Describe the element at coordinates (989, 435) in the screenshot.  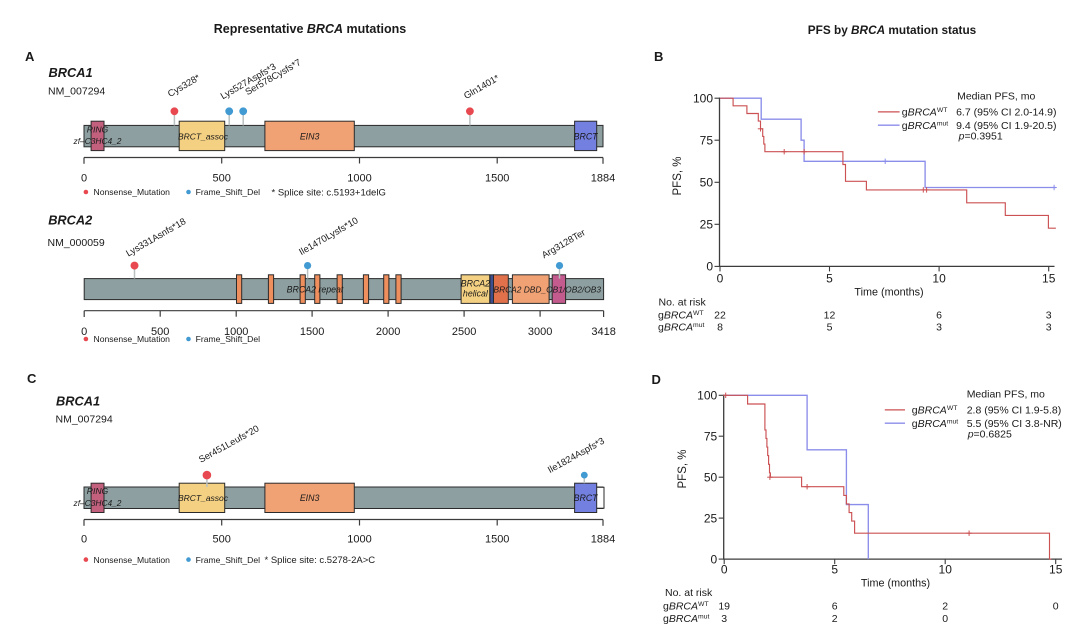
I see `svg-text: p=0.6825` at that location.